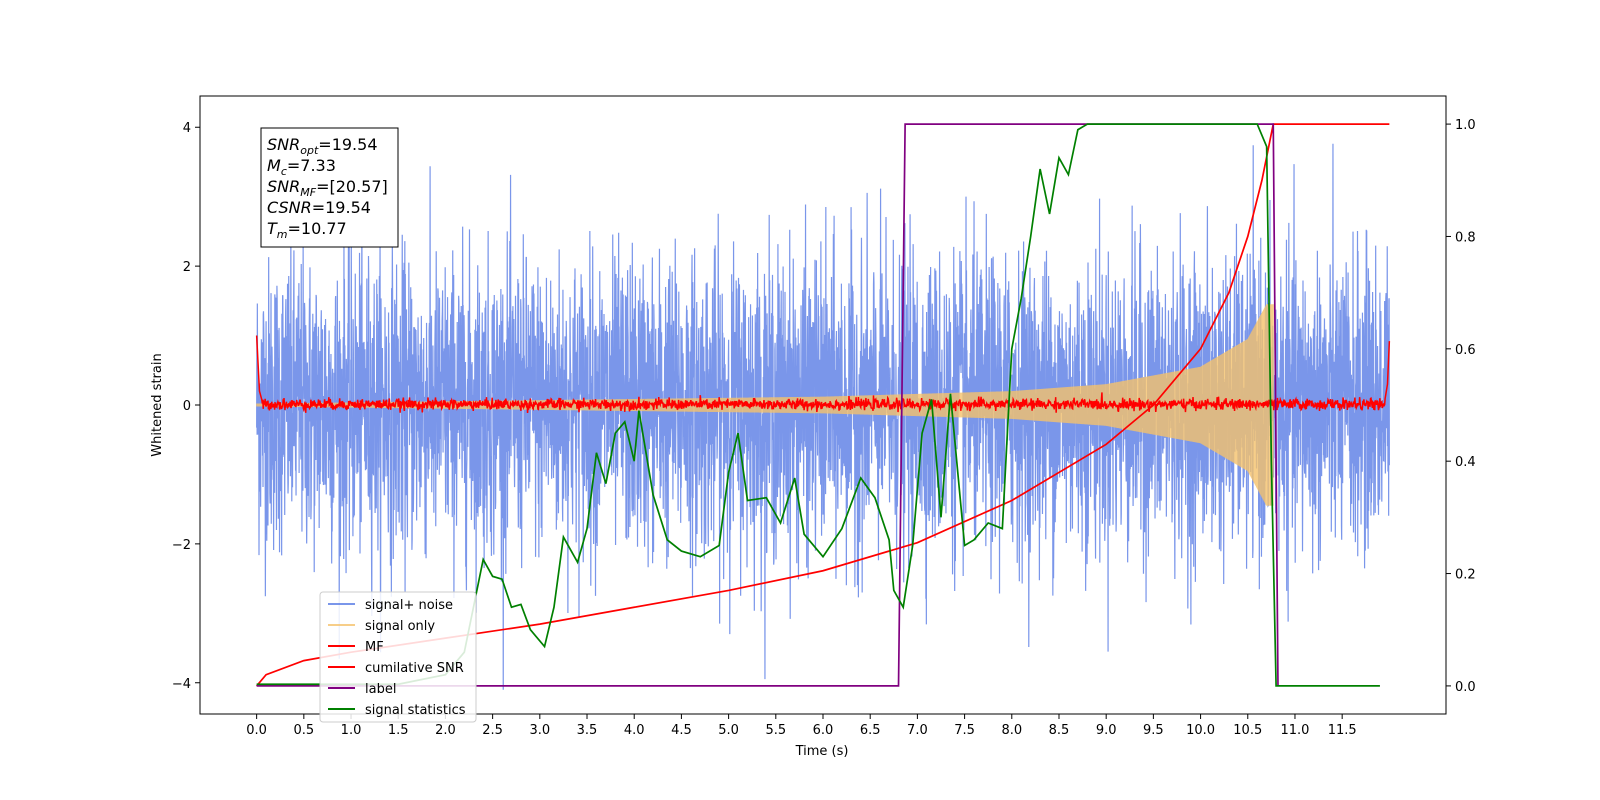 The image size is (1600, 800). I want to click on x-tick-label: 10.0, so click(1200, 730).